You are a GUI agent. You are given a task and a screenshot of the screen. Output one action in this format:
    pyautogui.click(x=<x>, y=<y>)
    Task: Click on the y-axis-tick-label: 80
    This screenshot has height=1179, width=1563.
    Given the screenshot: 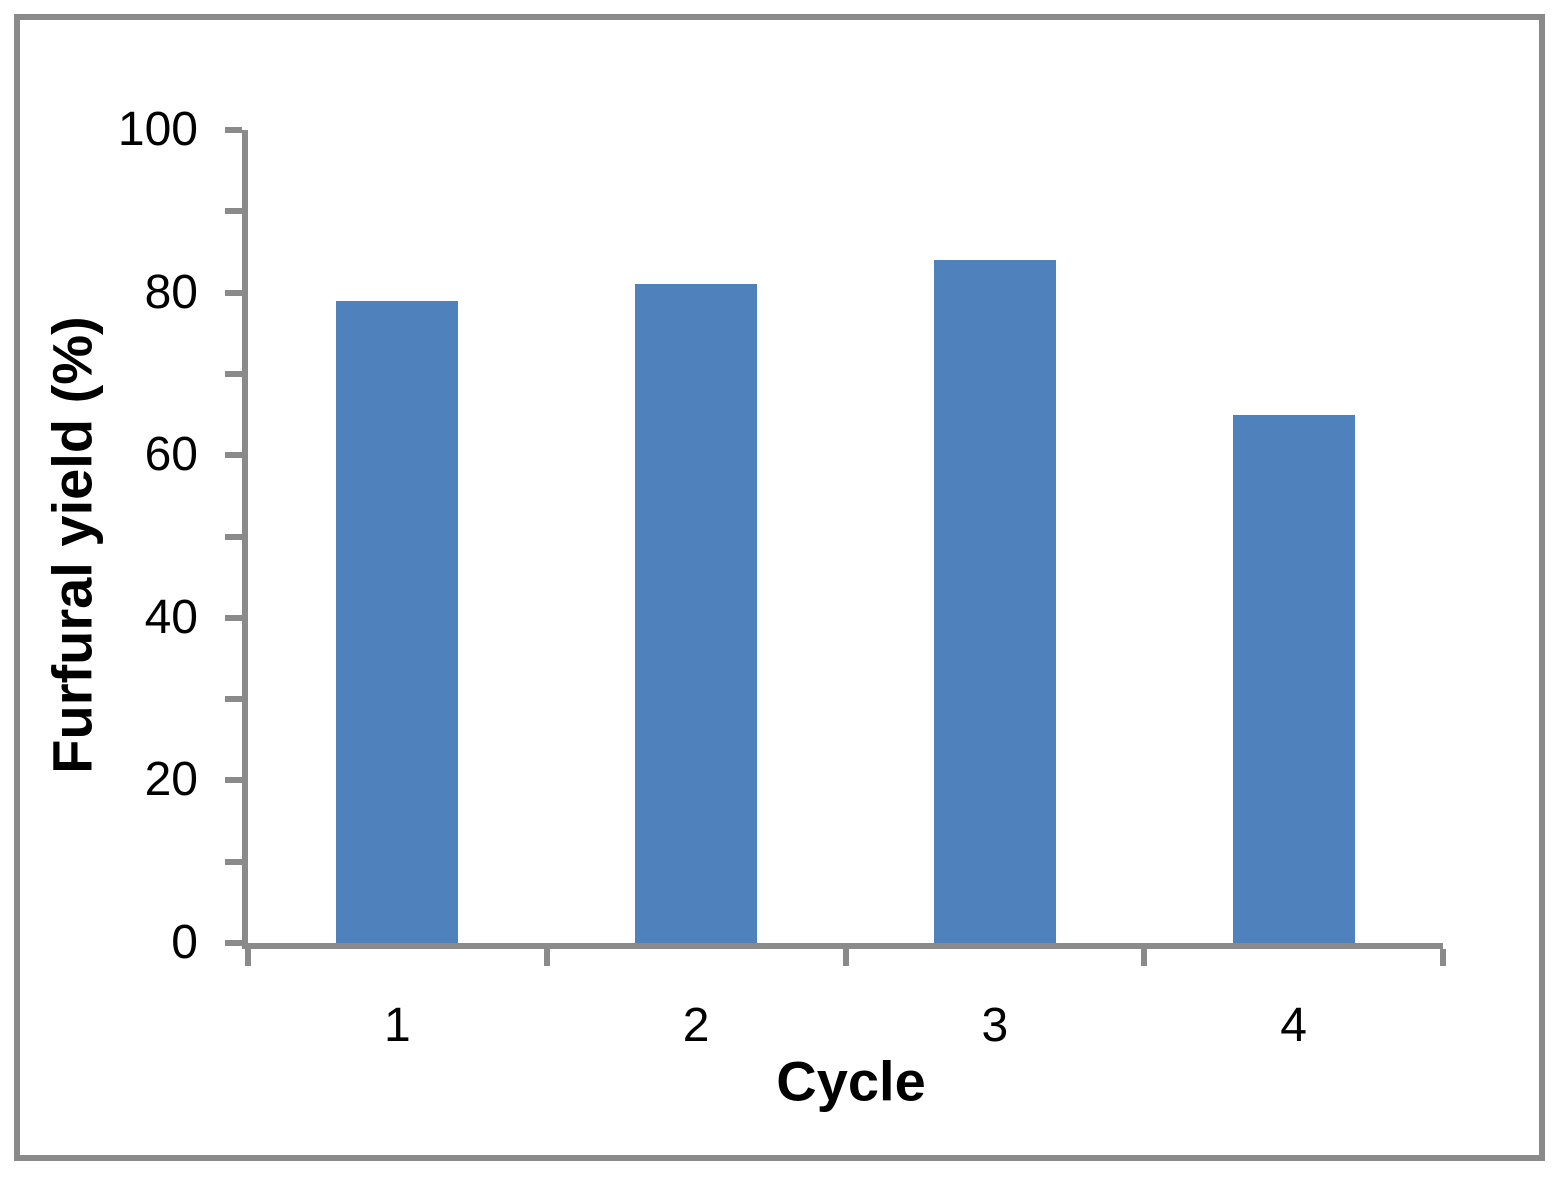 What is the action you would take?
    pyautogui.click(x=171, y=292)
    